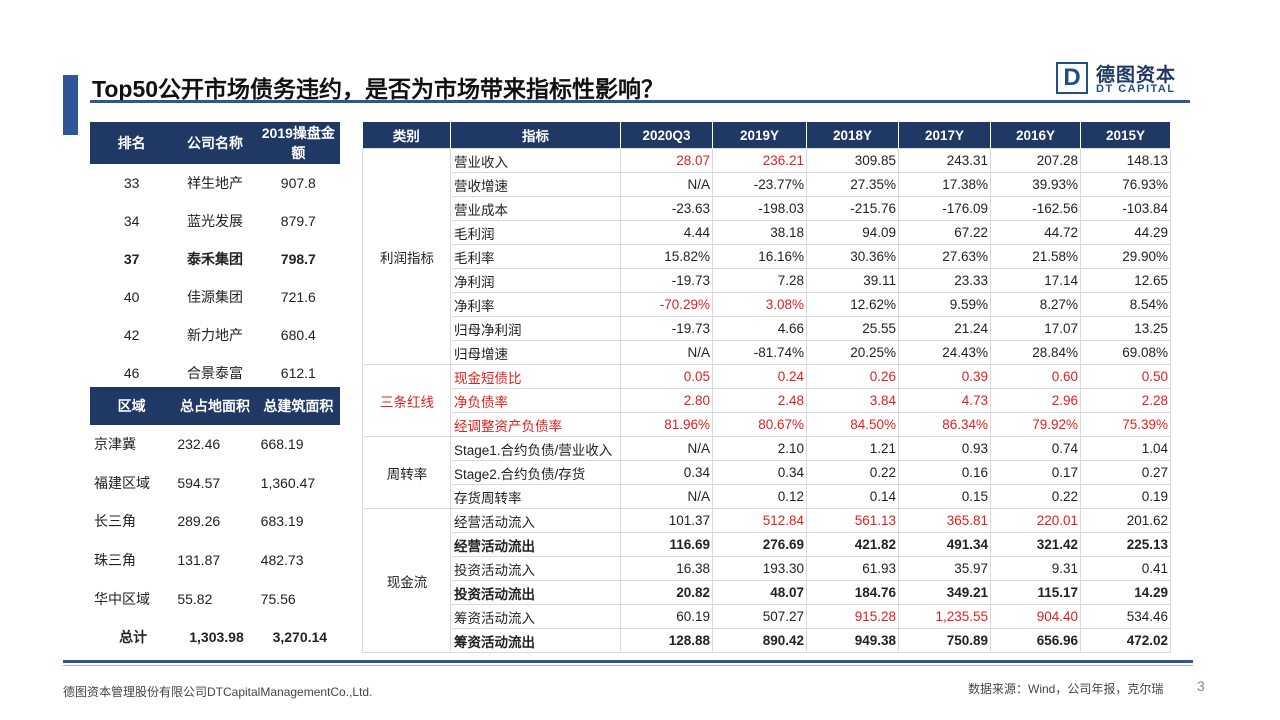 This screenshot has height=720, width=1280. Describe the element at coordinates (131, 373) in the screenshot. I see `table-cell: 46` at that location.